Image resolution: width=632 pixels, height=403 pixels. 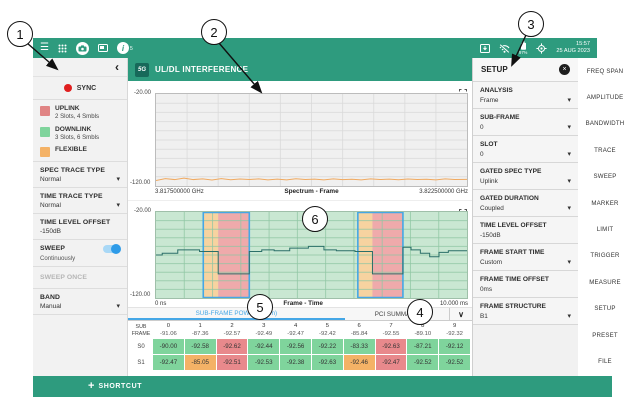 What do you see at coordinates (200, 363) in the screenshot?
I see `table-cell: -85.05` at bounding box center [200, 363].